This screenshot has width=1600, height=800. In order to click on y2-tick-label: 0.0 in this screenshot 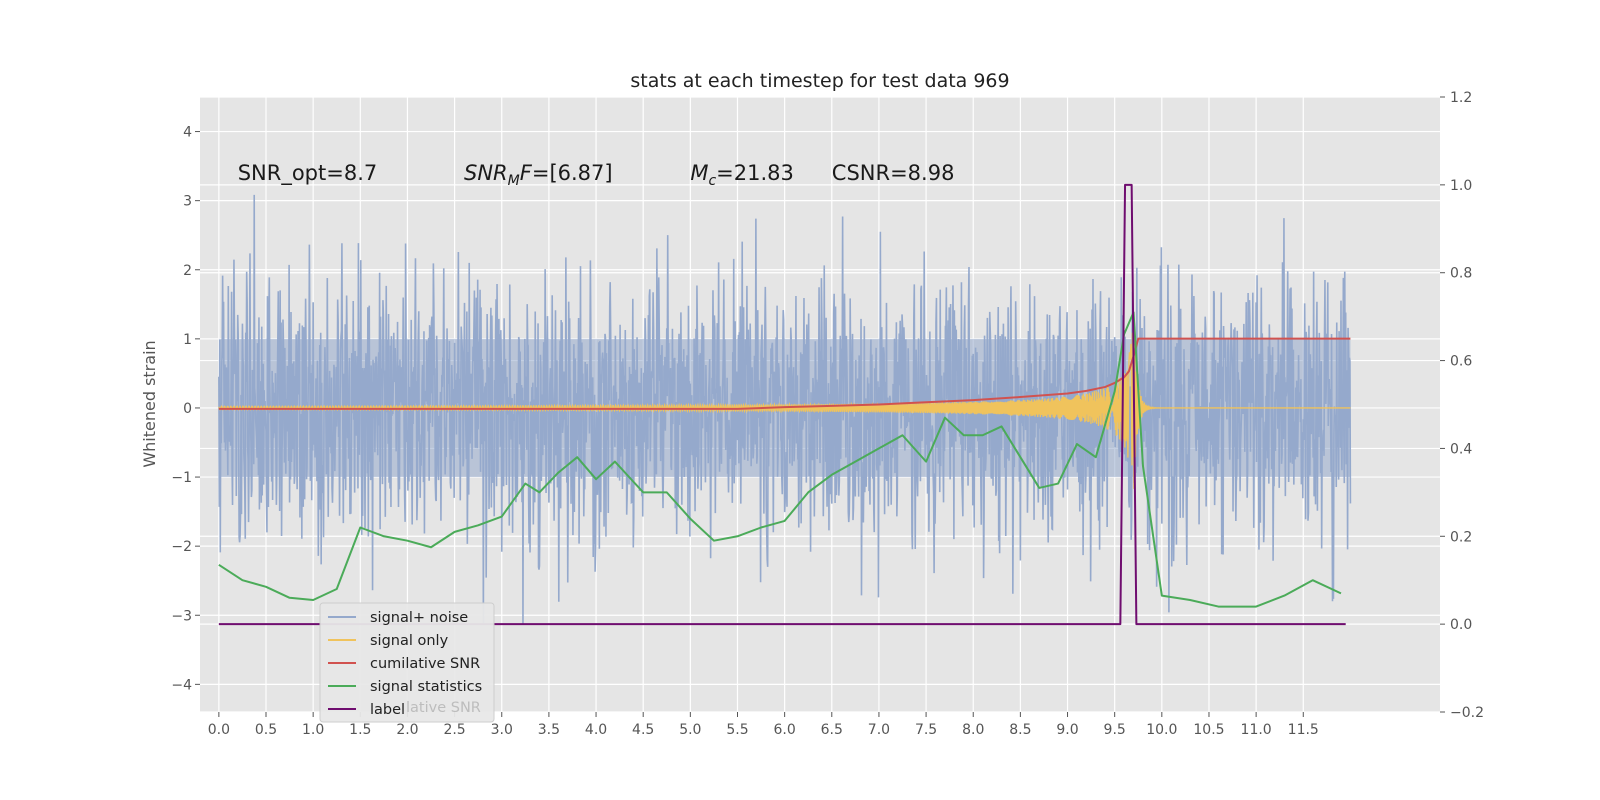, I will do `click(1461, 625)`.